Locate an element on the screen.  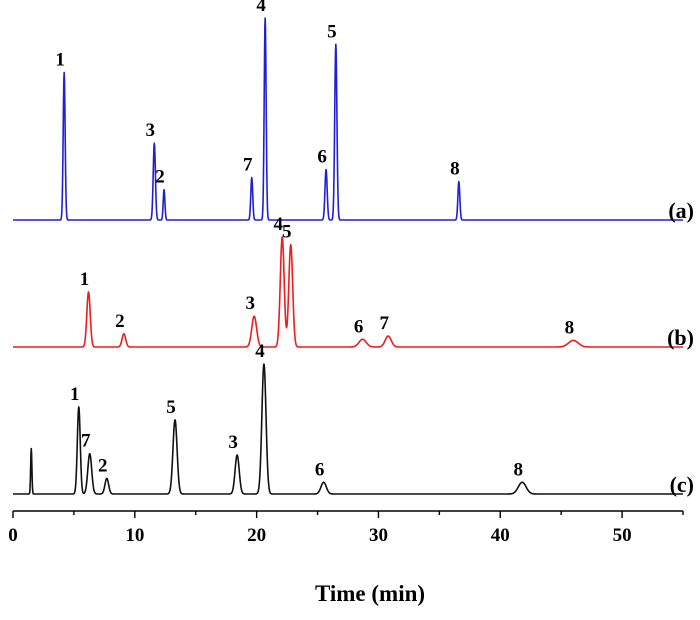
x-tick-label: 0 is located at coordinates (13, 535).